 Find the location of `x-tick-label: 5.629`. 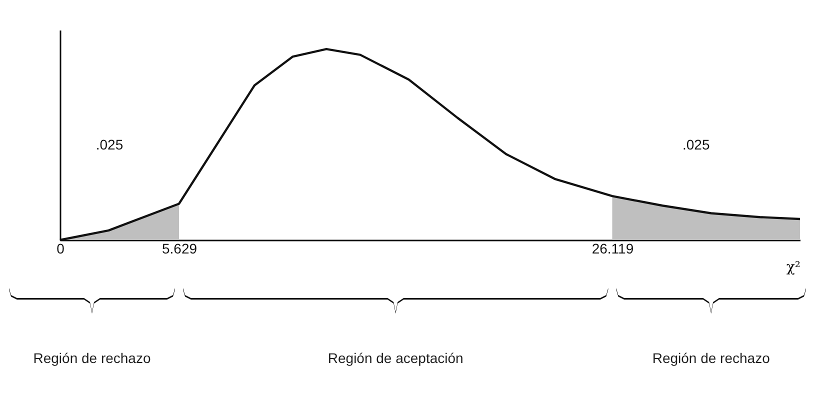

x-tick-label: 5.629 is located at coordinates (180, 248).